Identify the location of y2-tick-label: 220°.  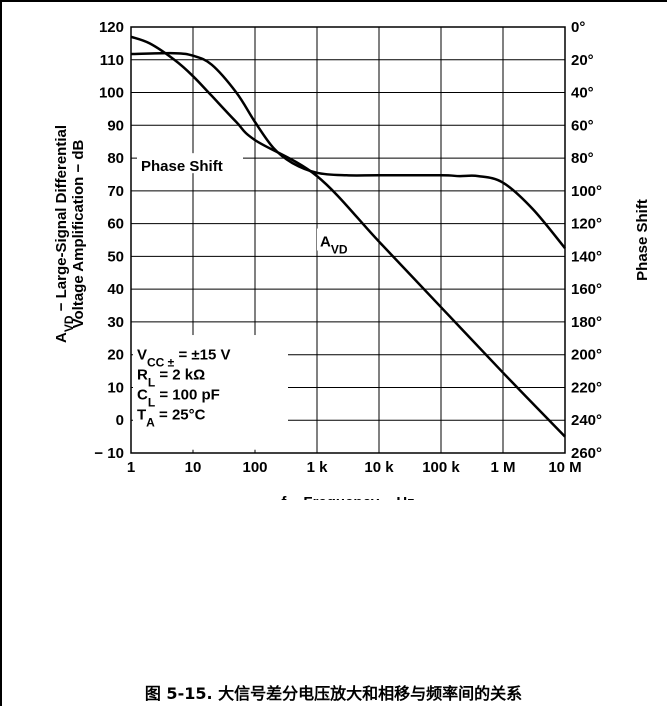
(586, 387).